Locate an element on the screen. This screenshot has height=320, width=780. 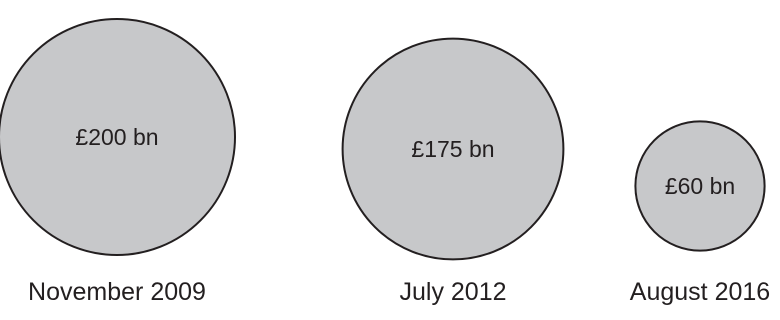
category-label-0: November 2009 is located at coordinates (117, 292).